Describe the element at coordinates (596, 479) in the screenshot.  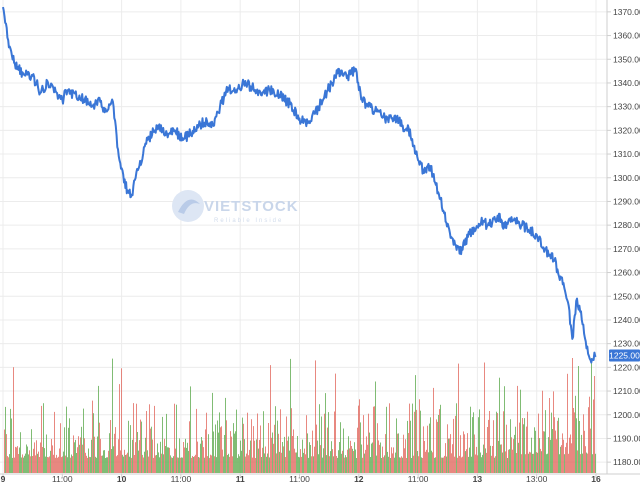
I see `x-tick-label: 16` at that location.